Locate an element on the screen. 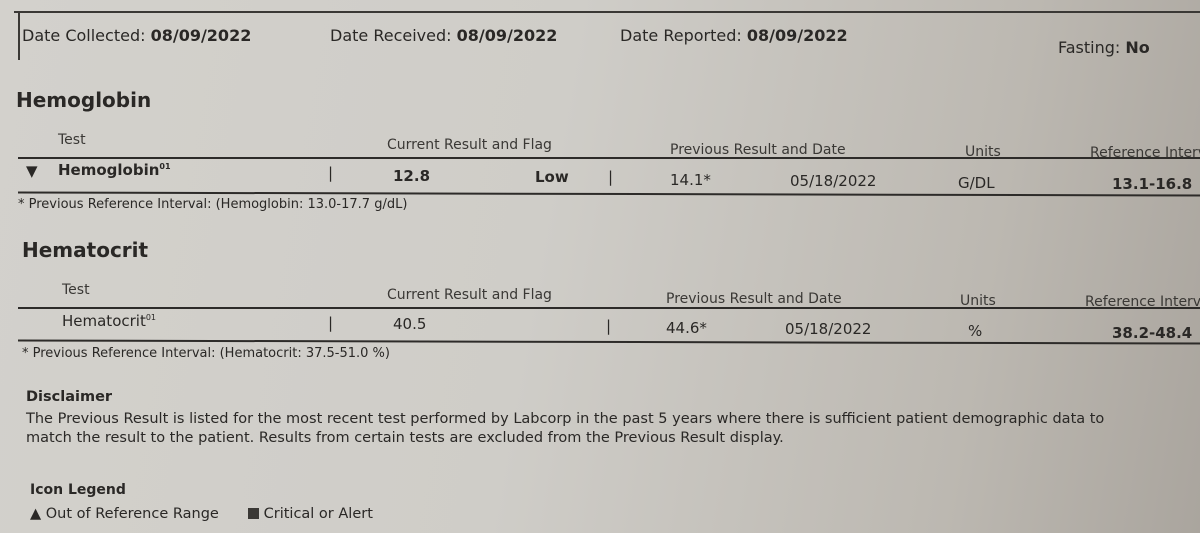 The height and width of the screenshot is (533, 1200). result-flag: Low is located at coordinates (552, 177).